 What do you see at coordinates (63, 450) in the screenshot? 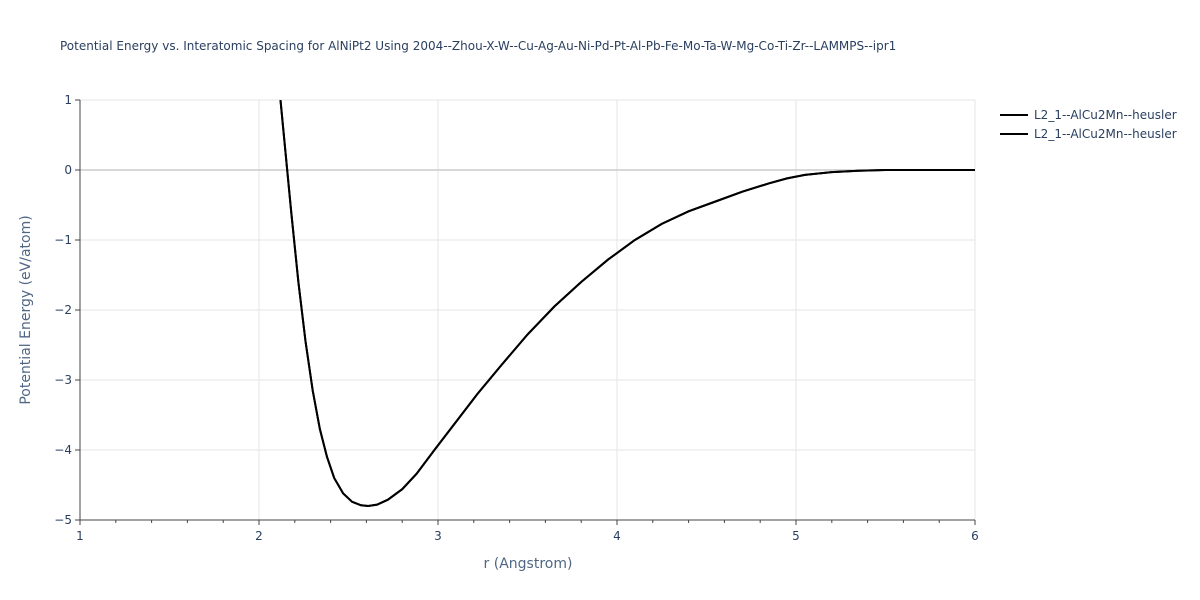
I see `y-tick-label: −4` at bounding box center [63, 450].